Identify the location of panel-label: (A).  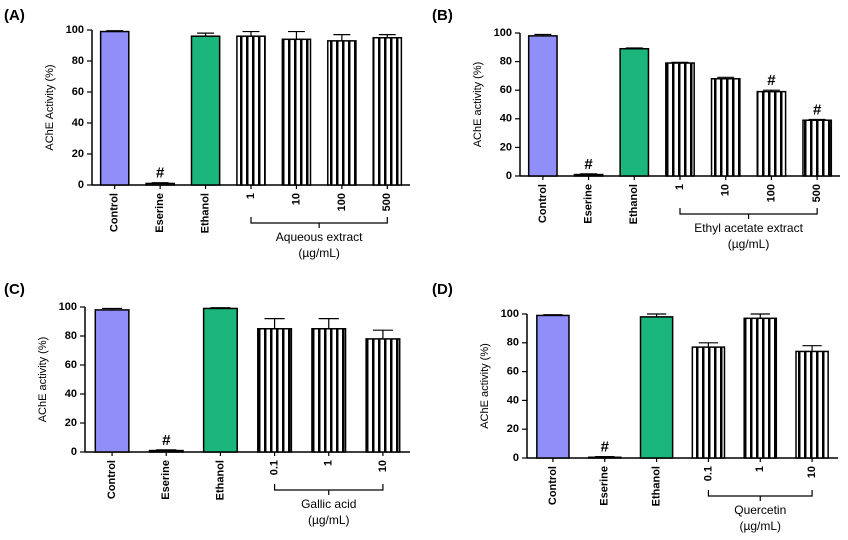
(14, 15).